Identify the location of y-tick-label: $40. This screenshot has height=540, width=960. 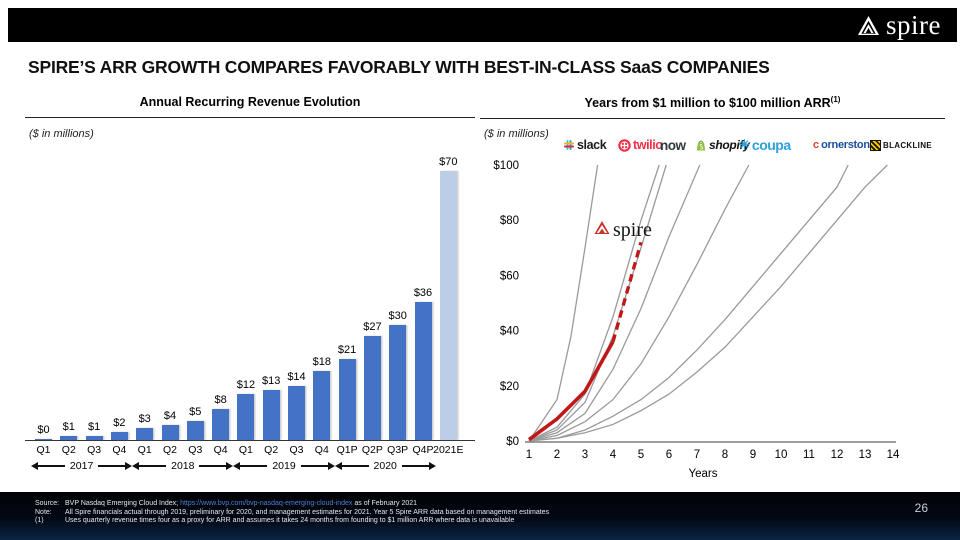
(509, 332).